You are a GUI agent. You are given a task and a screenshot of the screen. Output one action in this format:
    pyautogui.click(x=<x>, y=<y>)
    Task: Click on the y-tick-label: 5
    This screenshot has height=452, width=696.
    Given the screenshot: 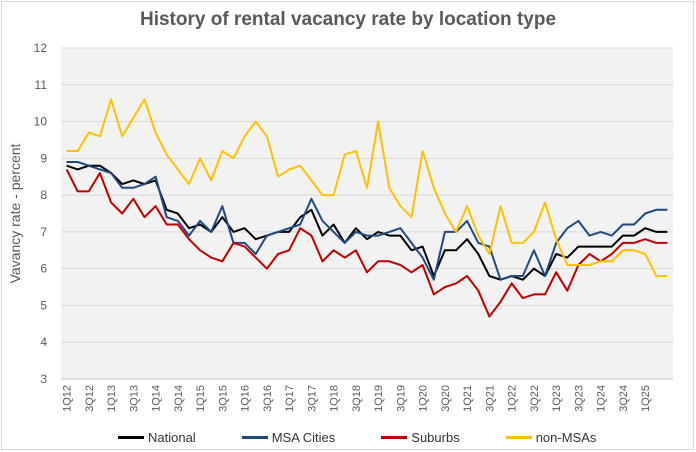 What is the action you would take?
    pyautogui.click(x=43, y=305)
    